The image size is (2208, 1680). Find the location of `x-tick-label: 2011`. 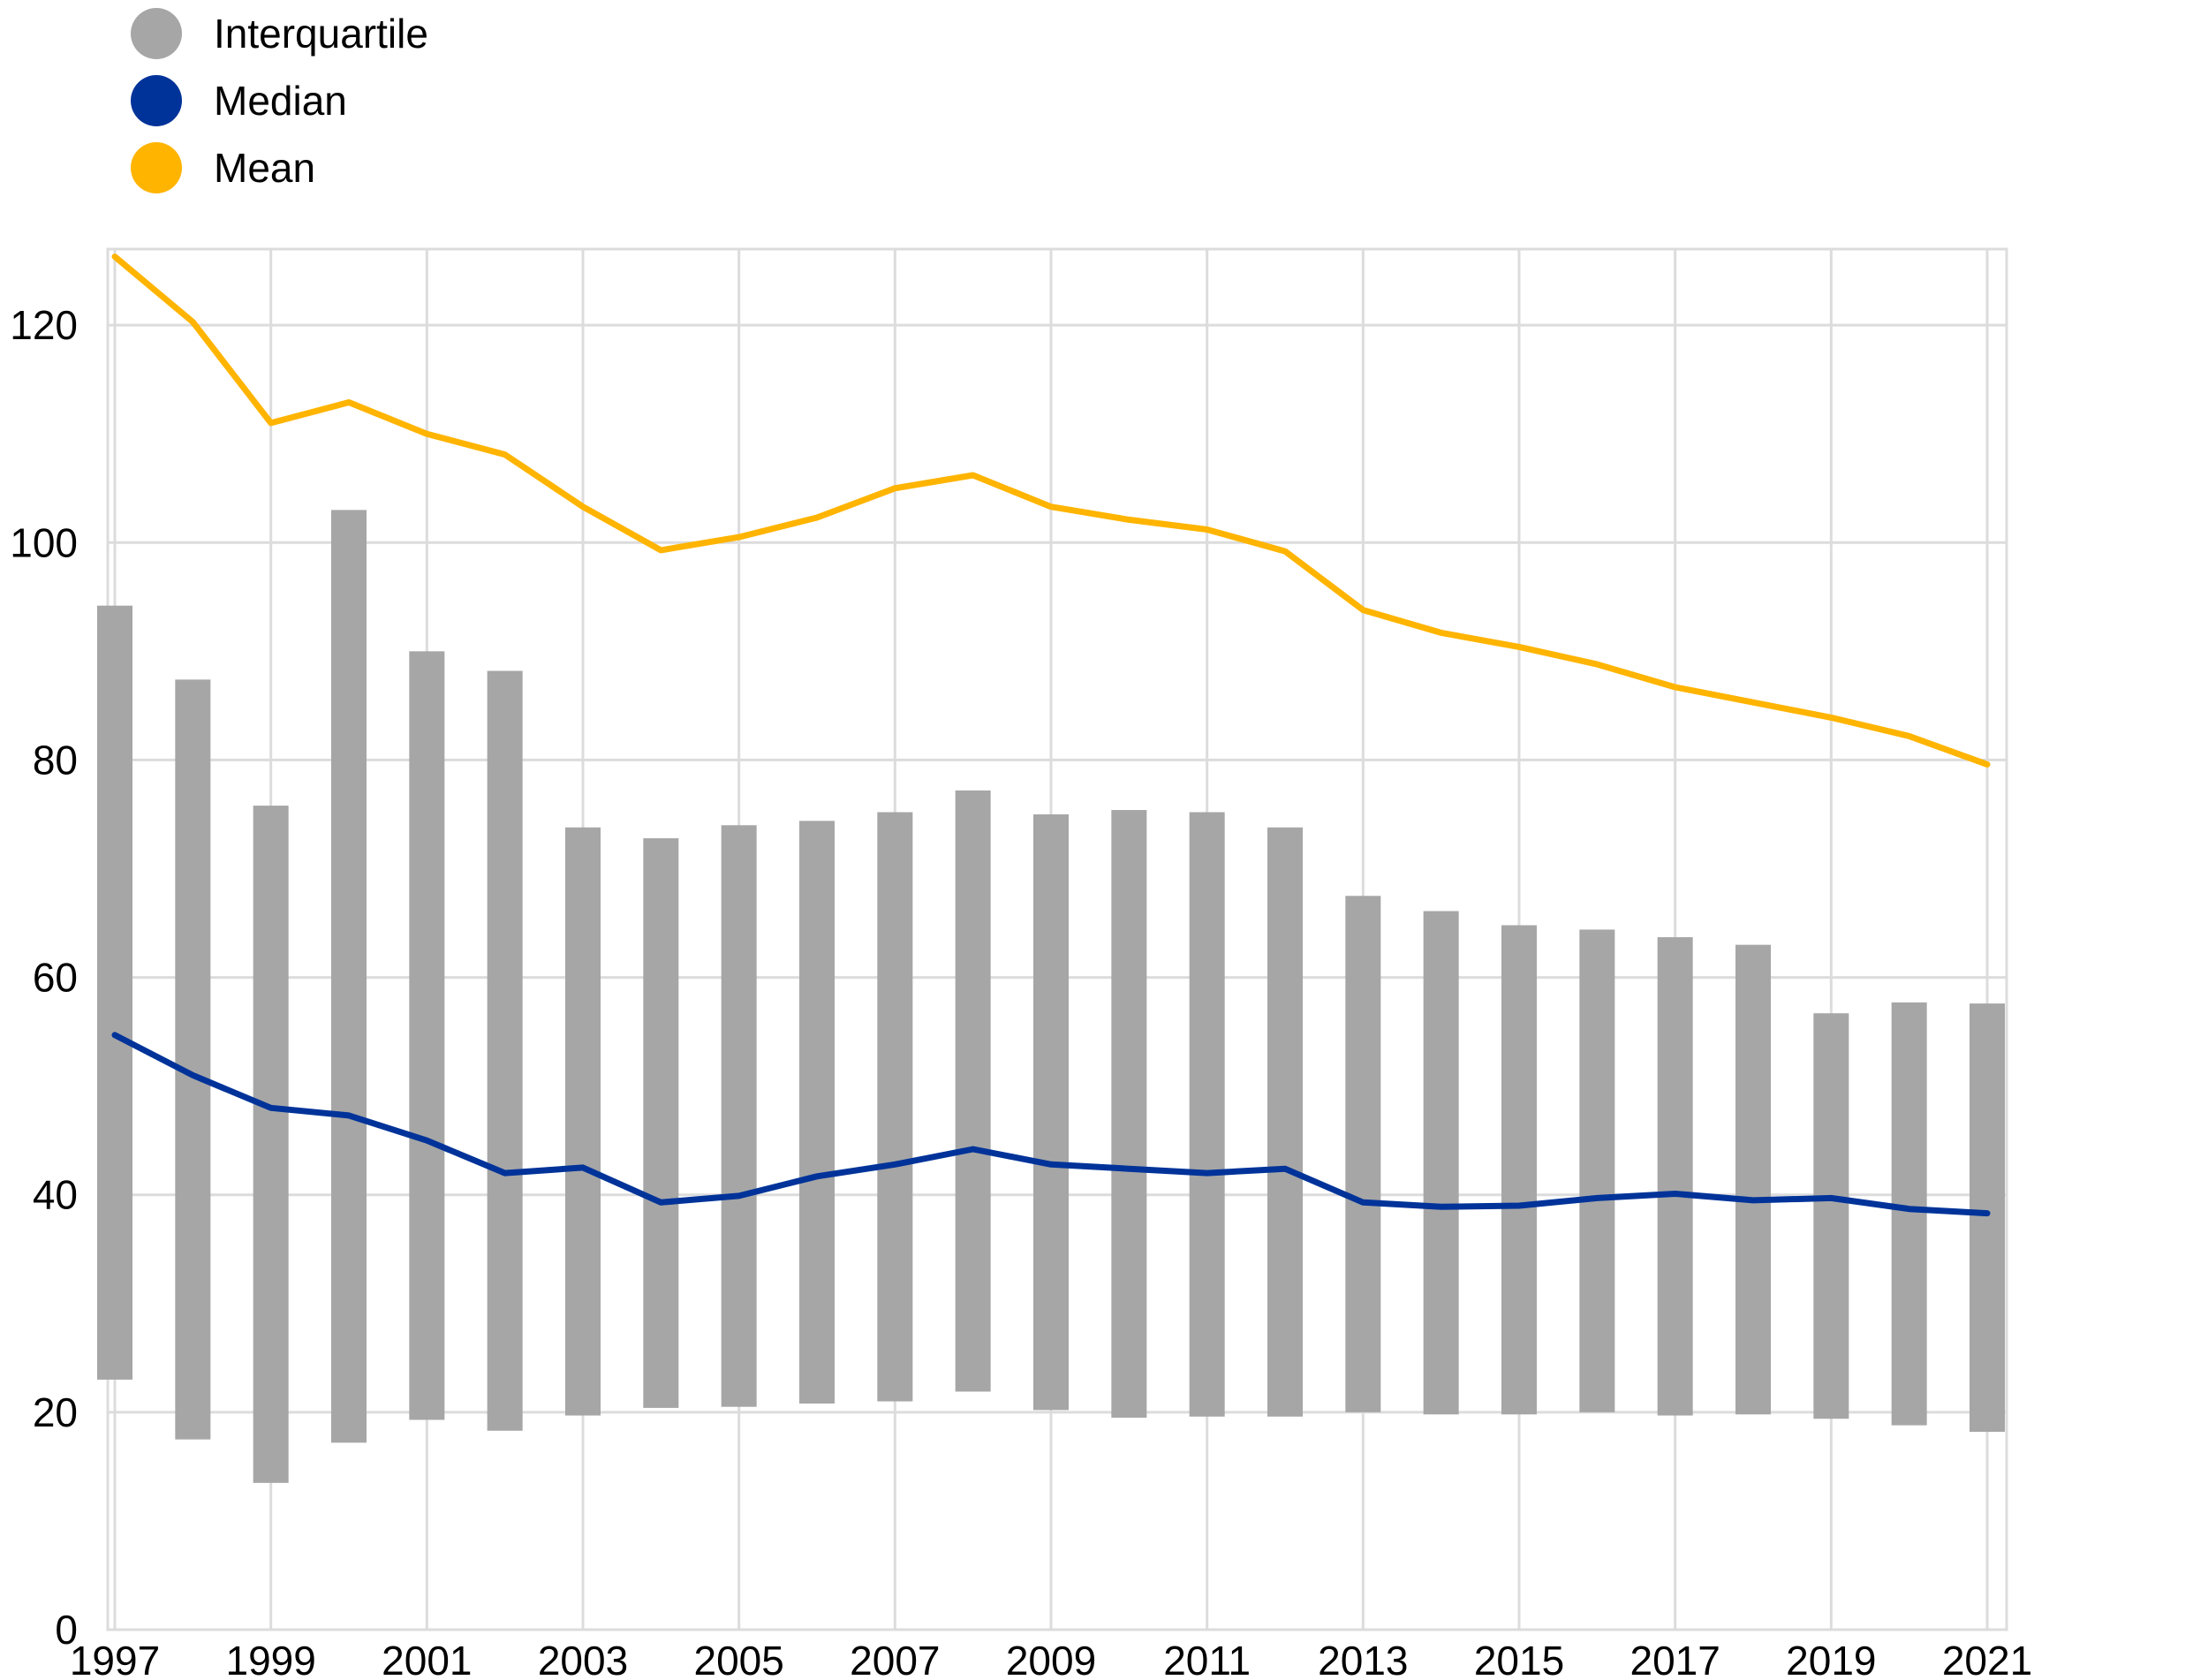

x-tick-label: 2011 is located at coordinates (1207, 1659).